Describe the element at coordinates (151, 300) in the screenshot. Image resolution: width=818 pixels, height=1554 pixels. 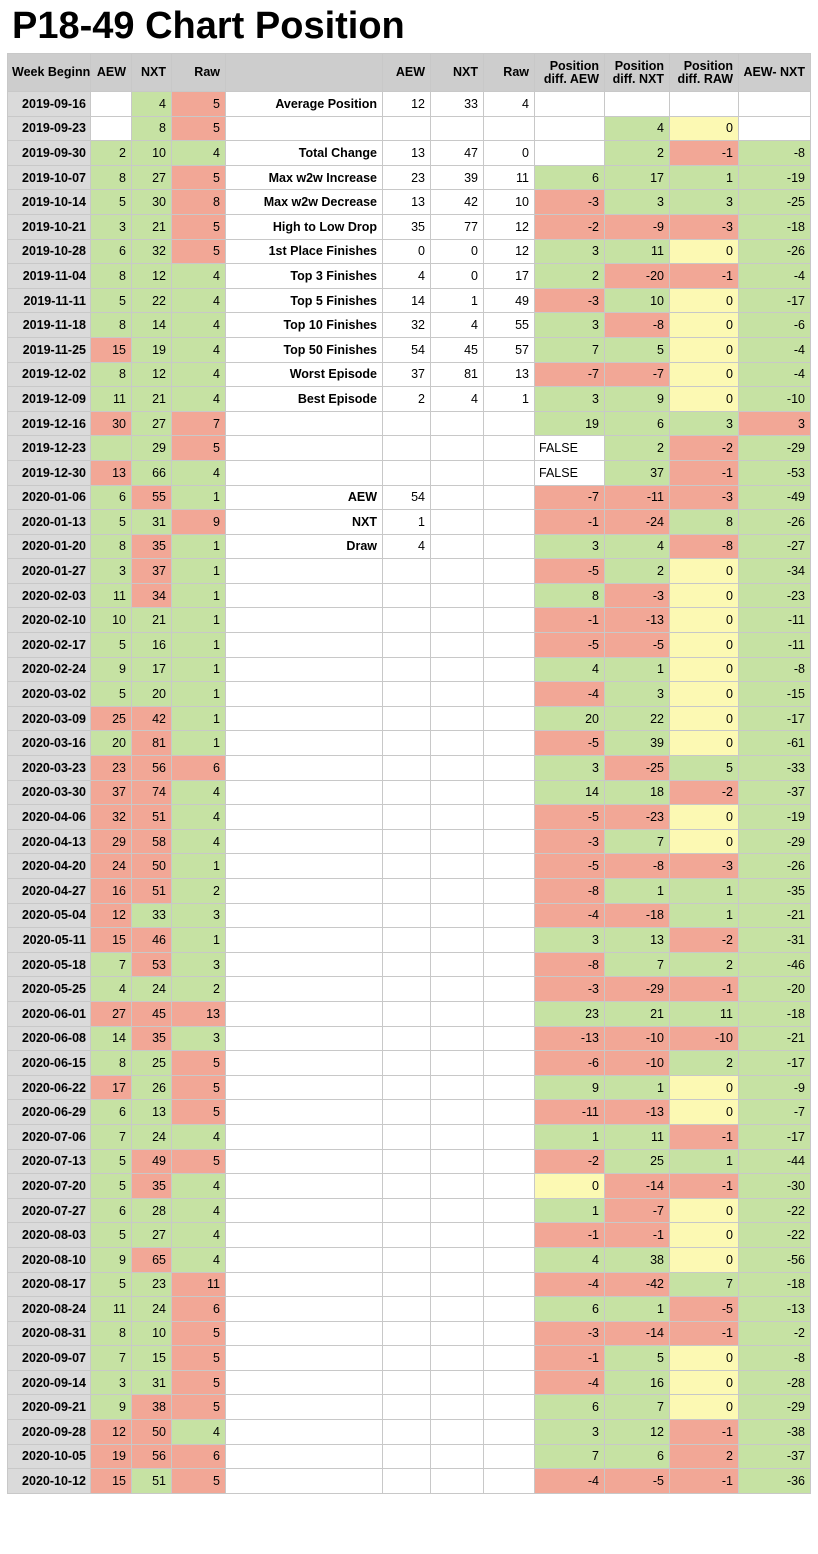
I see `nxt-position-cell: 22` at that location.